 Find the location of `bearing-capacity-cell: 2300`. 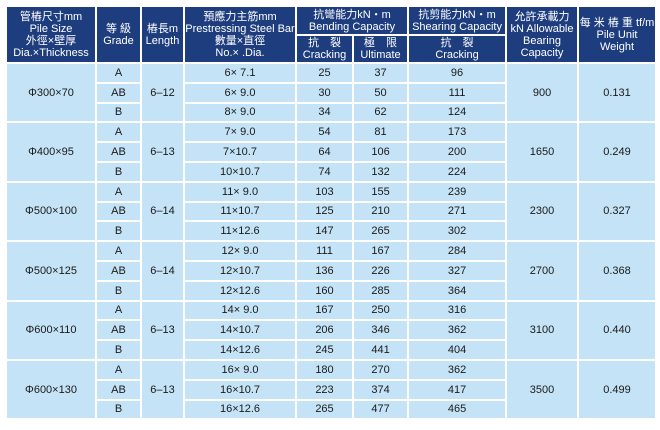

bearing-capacity-cell: 2300 is located at coordinates (542, 211).